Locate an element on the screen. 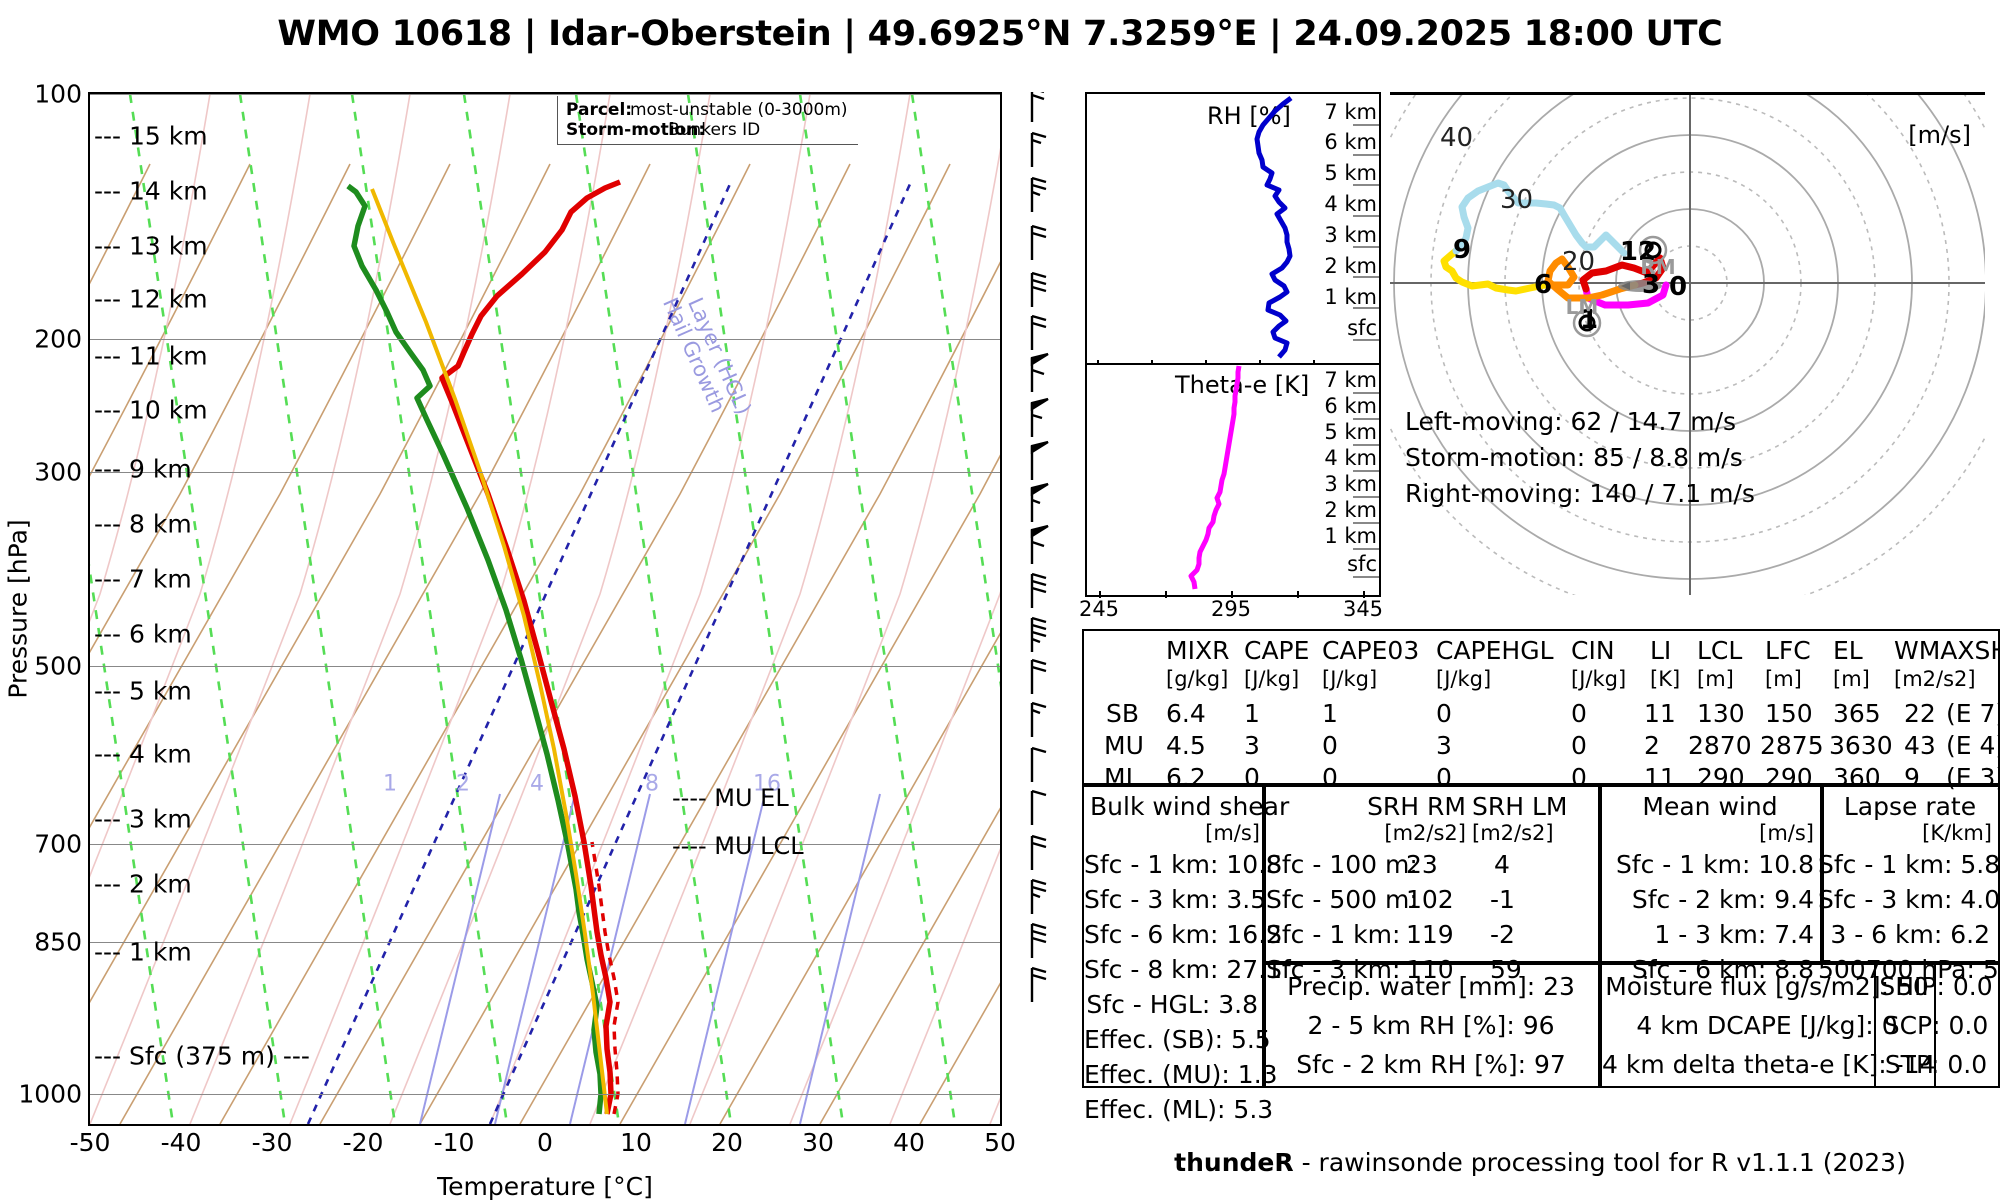 The width and height of the screenshot is (2000, 1201). hodograph-right-moving-text: Right-moving: 140 / 7.1 m/s is located at coordinates (1580, 493).